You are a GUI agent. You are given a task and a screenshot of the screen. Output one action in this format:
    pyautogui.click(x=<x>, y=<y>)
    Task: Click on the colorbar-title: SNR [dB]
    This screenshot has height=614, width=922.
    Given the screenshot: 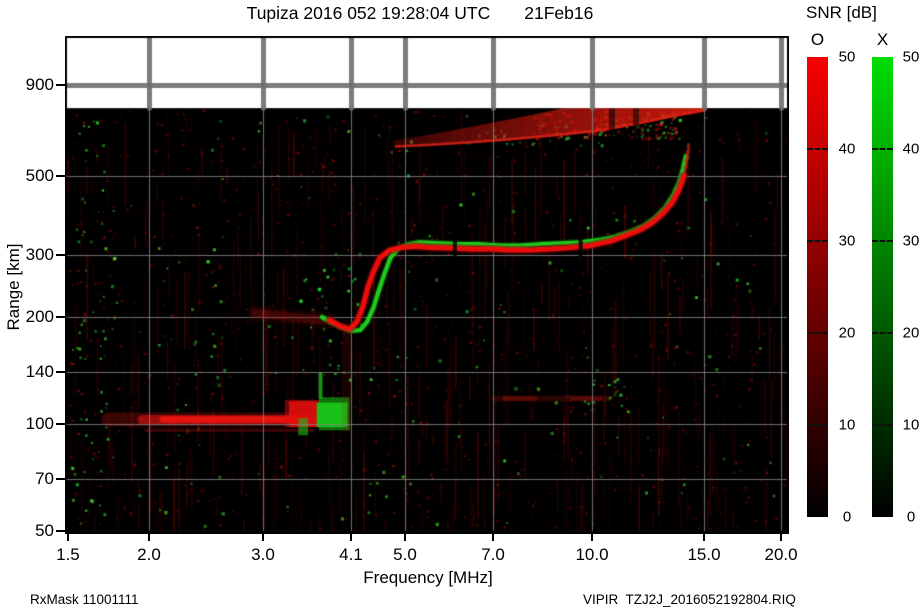 What is the action you would take?
    pyautogui.click(x=841, y=12)
    